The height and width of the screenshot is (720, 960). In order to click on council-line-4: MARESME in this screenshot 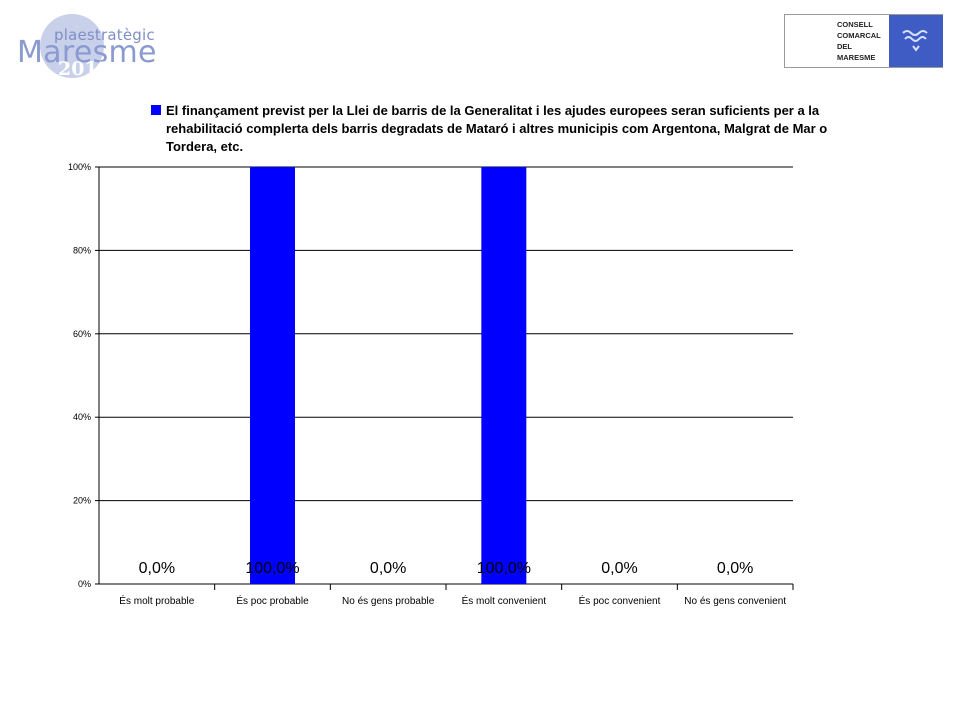, I will do `click(856, 57)`.